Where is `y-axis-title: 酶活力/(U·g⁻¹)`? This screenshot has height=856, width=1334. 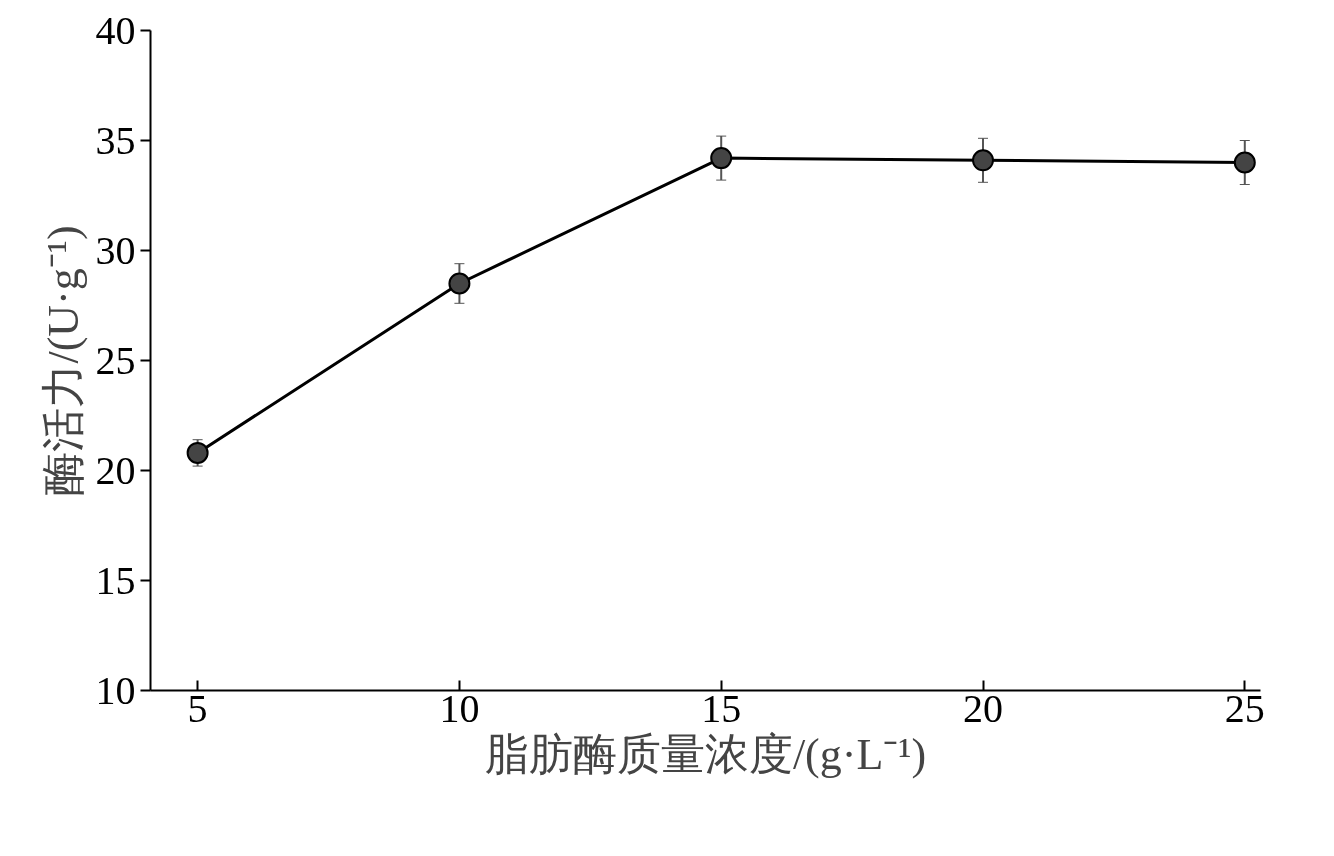
y-axis-title: 酶活力/(U·g⁻¹) is located at coordinates (63, 360).